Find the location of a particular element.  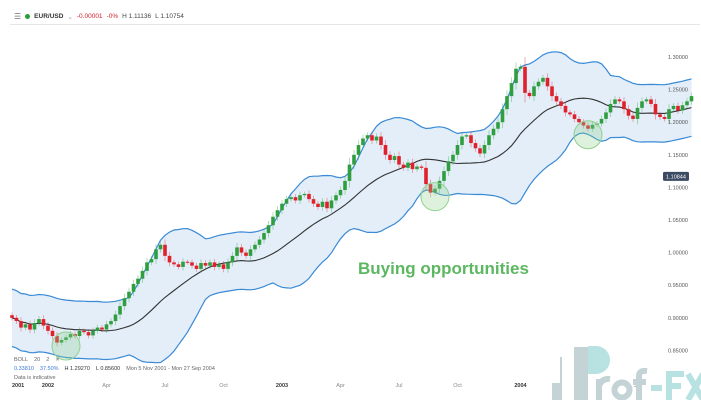

hamburger-icon: ☰ is located at coordinates (18, 16).